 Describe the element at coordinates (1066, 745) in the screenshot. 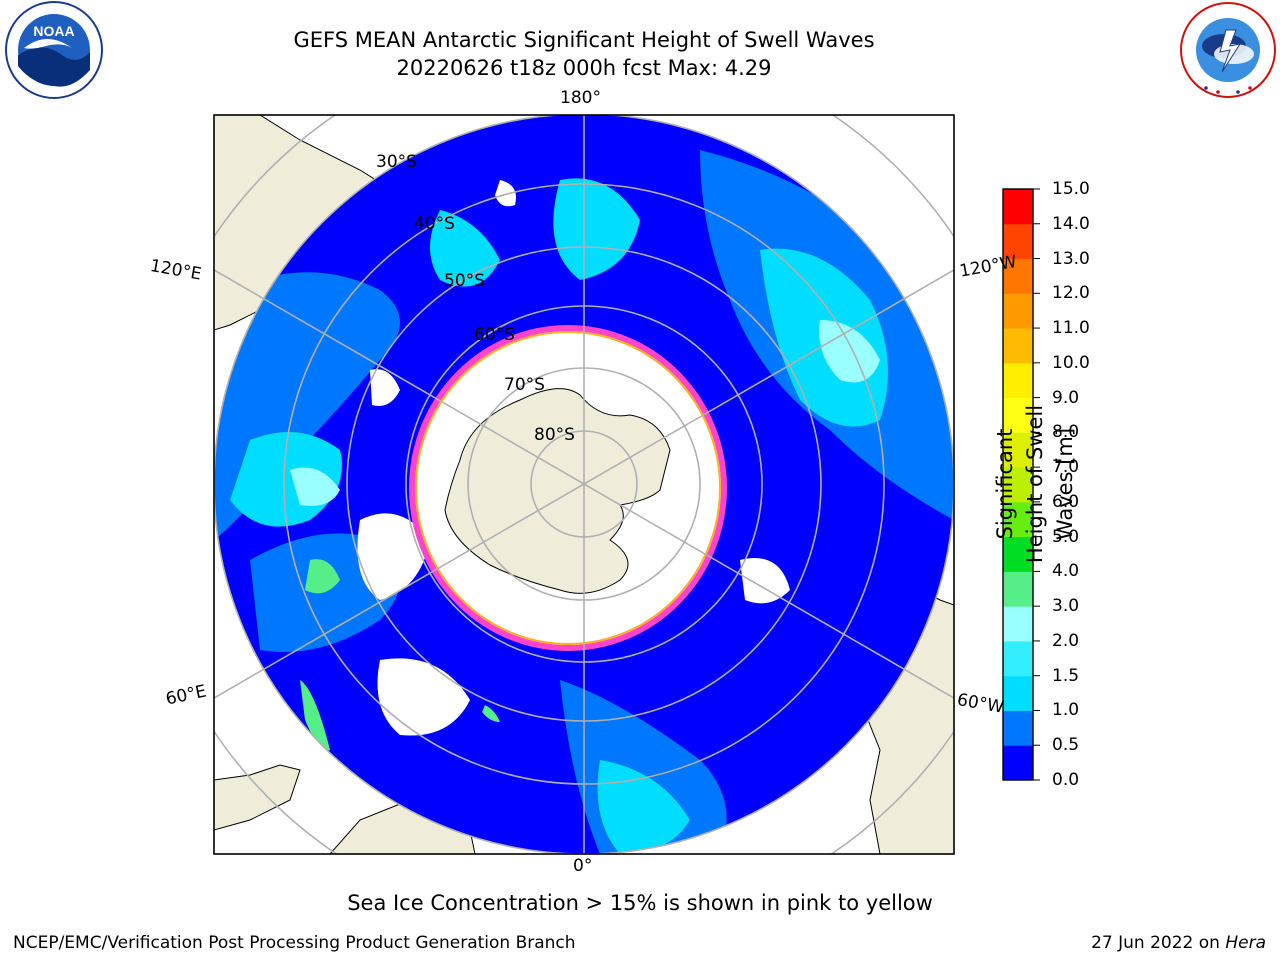

I see `colorbar-tick-label: 0.5` at that location.